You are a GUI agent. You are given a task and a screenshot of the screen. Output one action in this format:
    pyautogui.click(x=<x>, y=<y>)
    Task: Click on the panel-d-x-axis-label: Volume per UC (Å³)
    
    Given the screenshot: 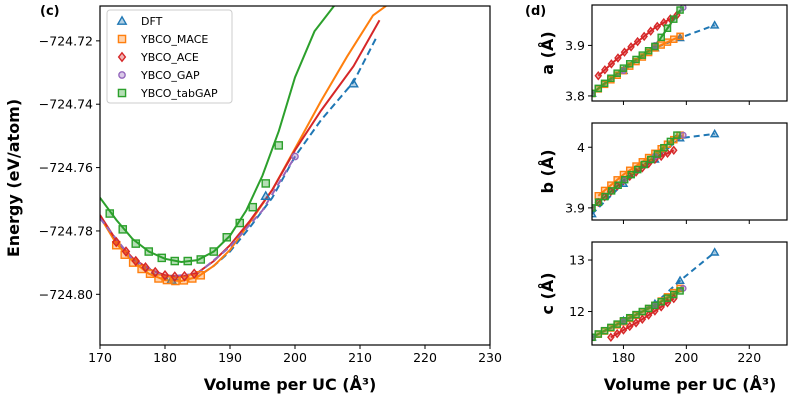 What is the action you would take?
    pyautogui.click(x=690, y=384)
    